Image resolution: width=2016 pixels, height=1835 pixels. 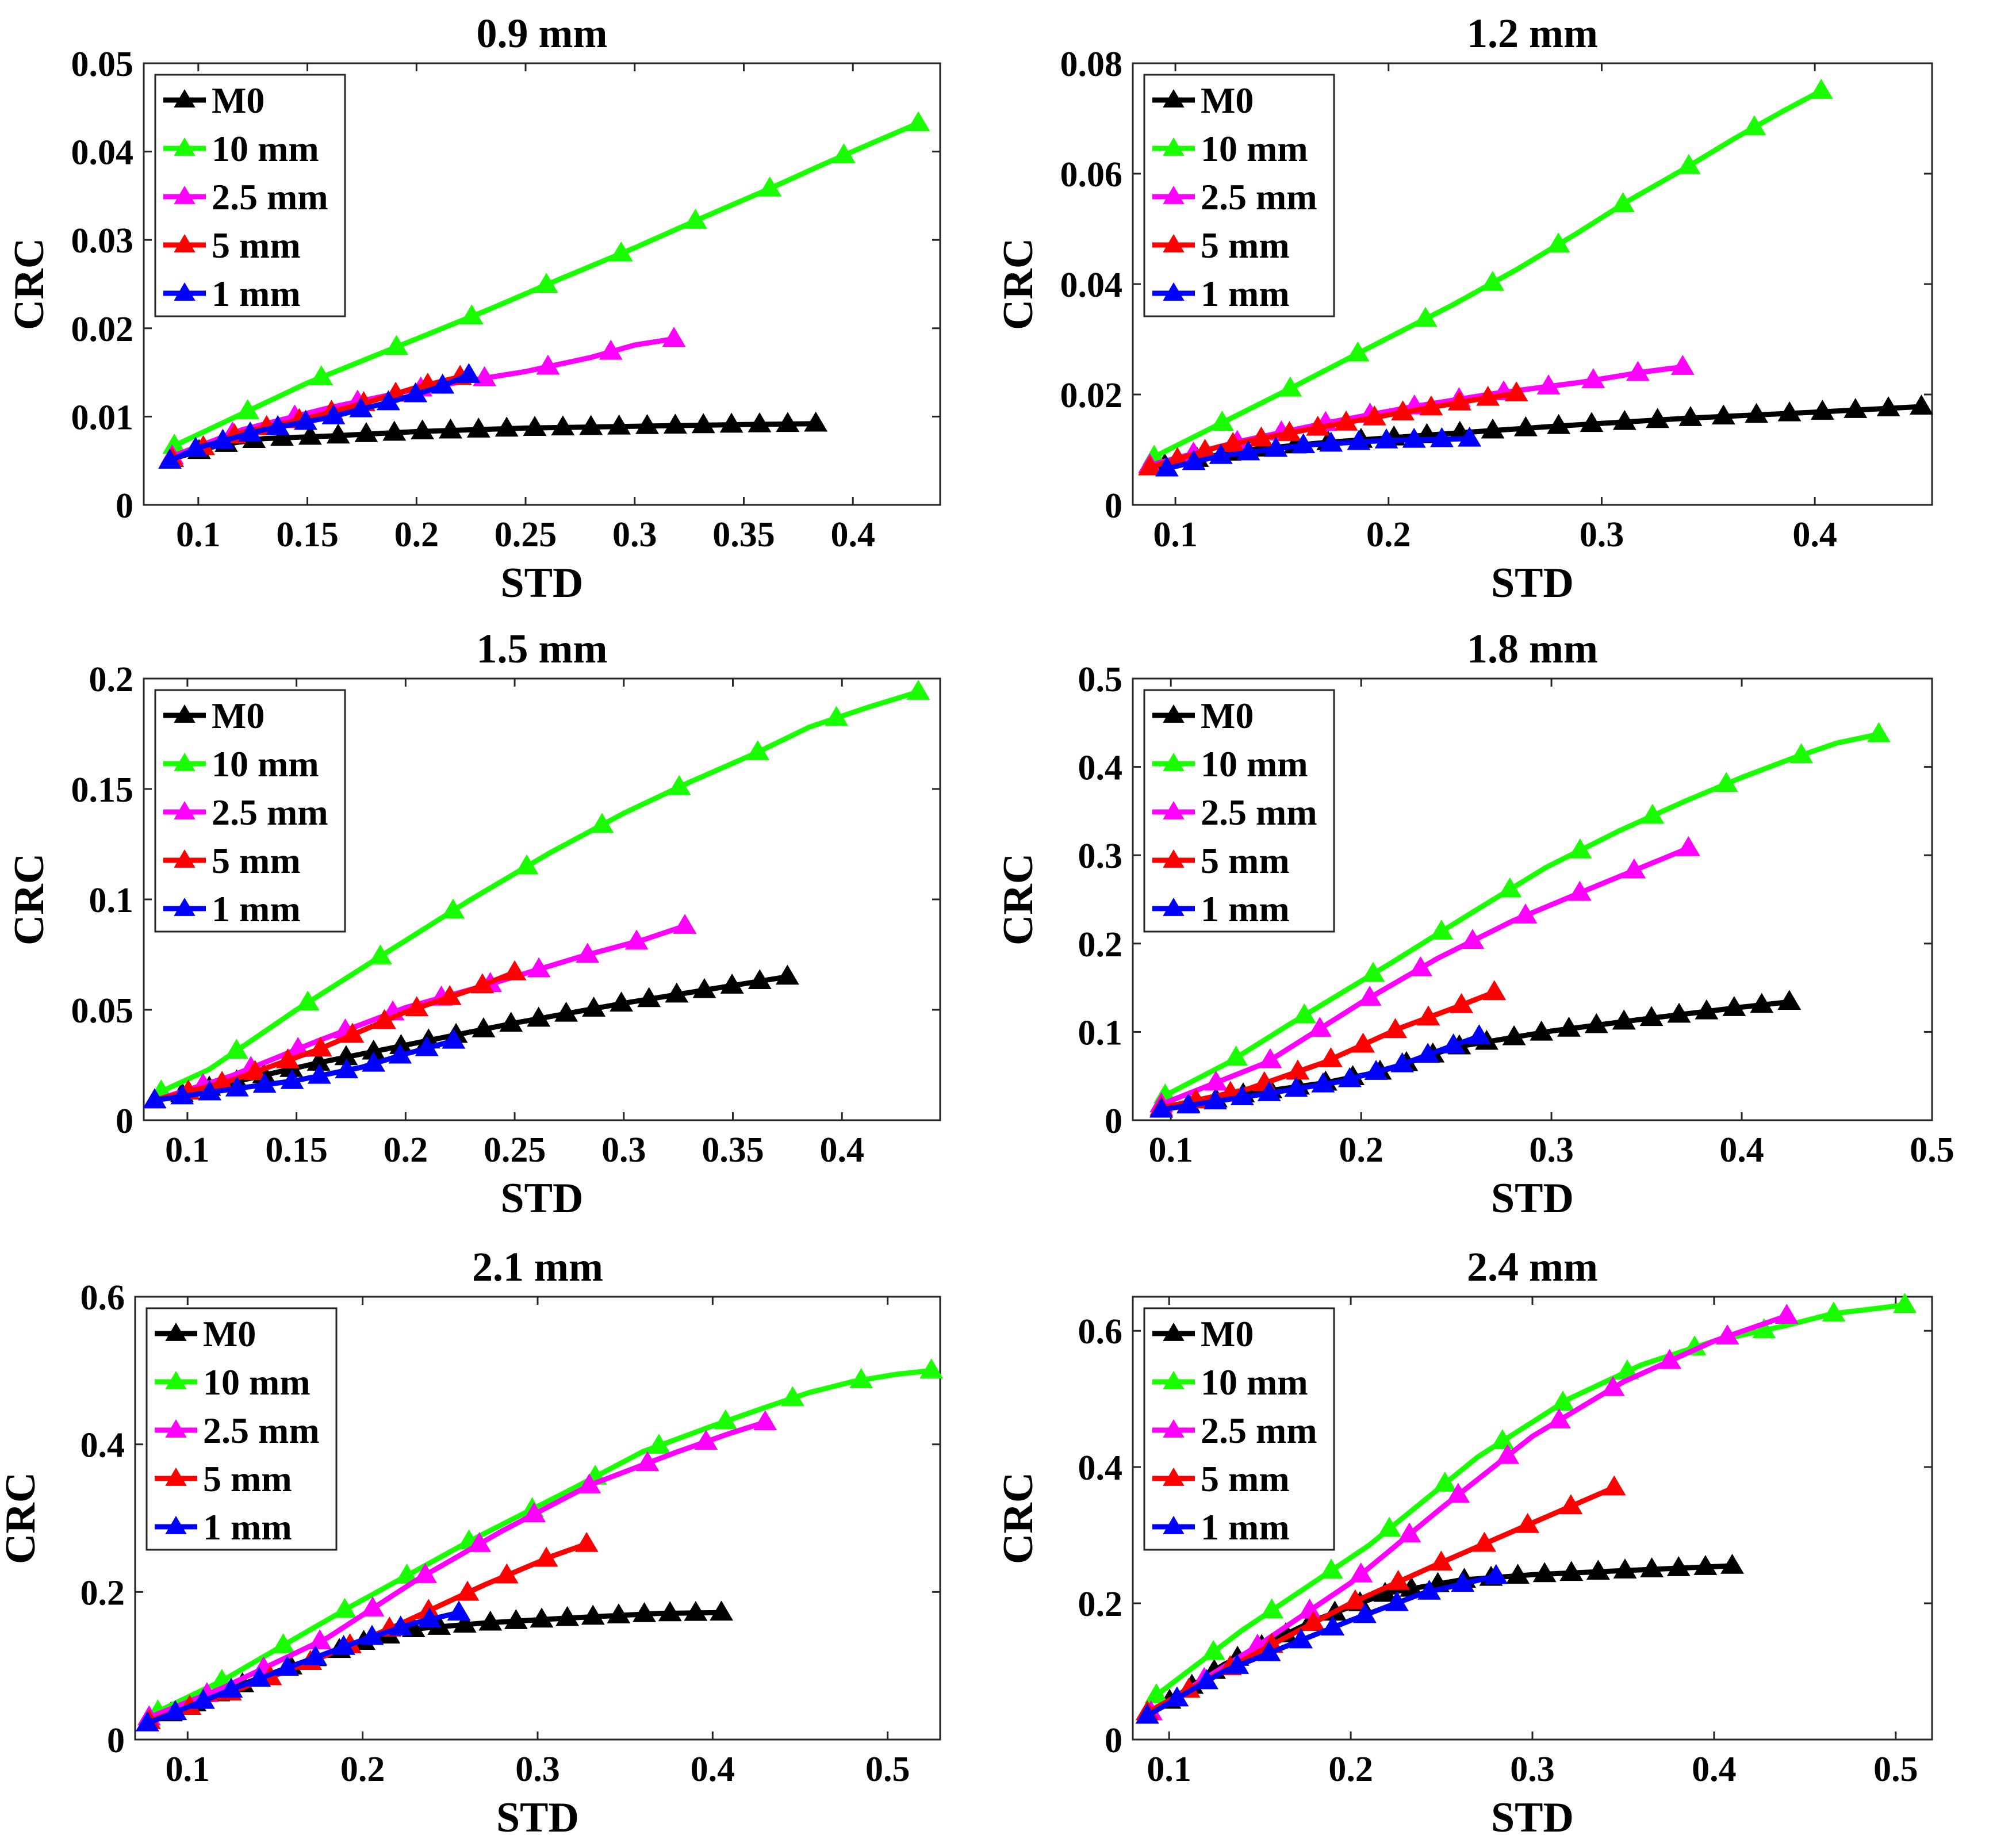 What do you see at coordinates (1091, 285) in the screenshot?
I see `y-tick-label: 0.04` at bounding box center [1091, 285].